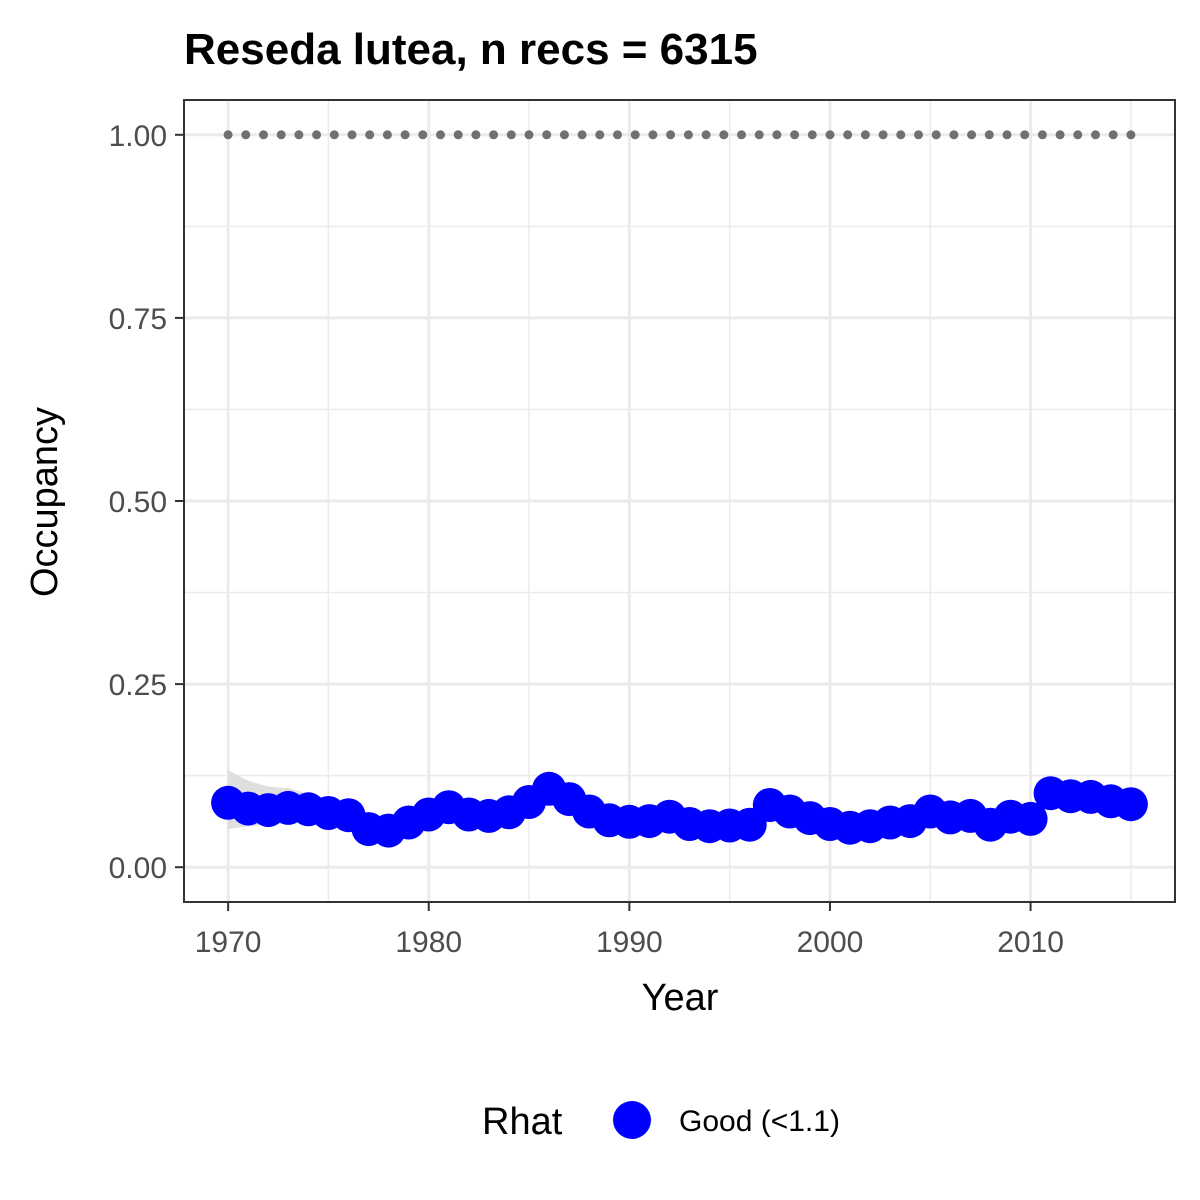 The image size is (1200, 1200). Describe the element at coordinates (428, 942) in the screenshot. I see `x-tick-label: 1980` at that location.